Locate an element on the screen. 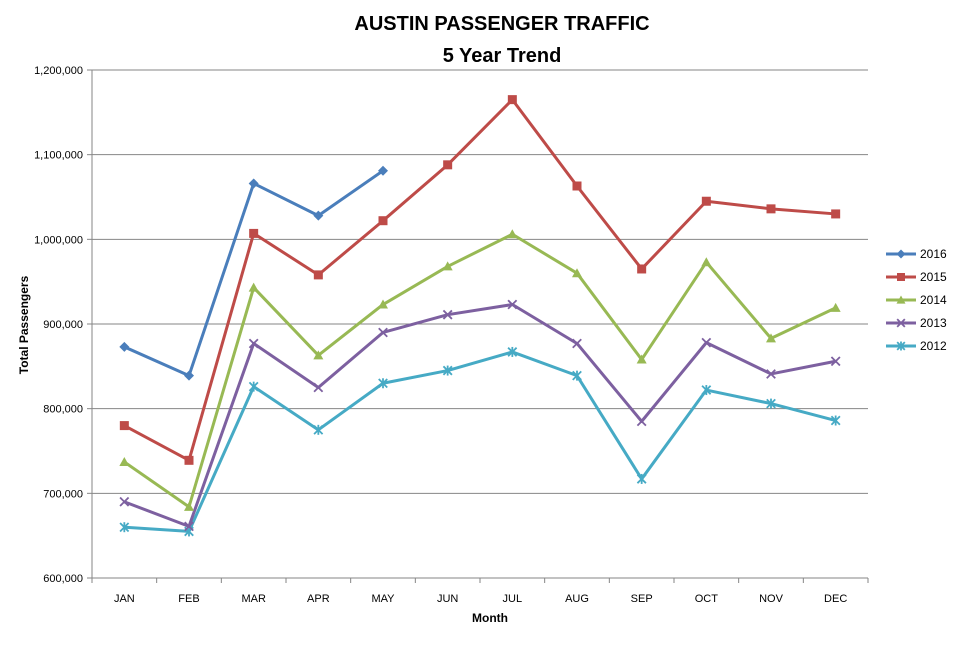 This screenshot has height=647, width=956. y-tick-label: 900,000 is located at coordinates (63, 325).